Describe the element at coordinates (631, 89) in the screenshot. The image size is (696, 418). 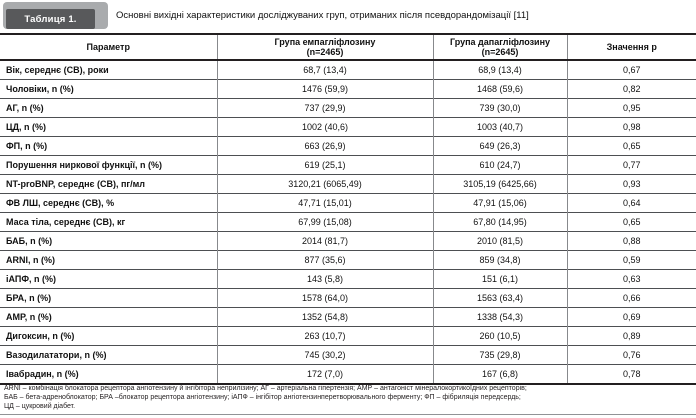
I see `p-value-cell: 0,82` at that location.